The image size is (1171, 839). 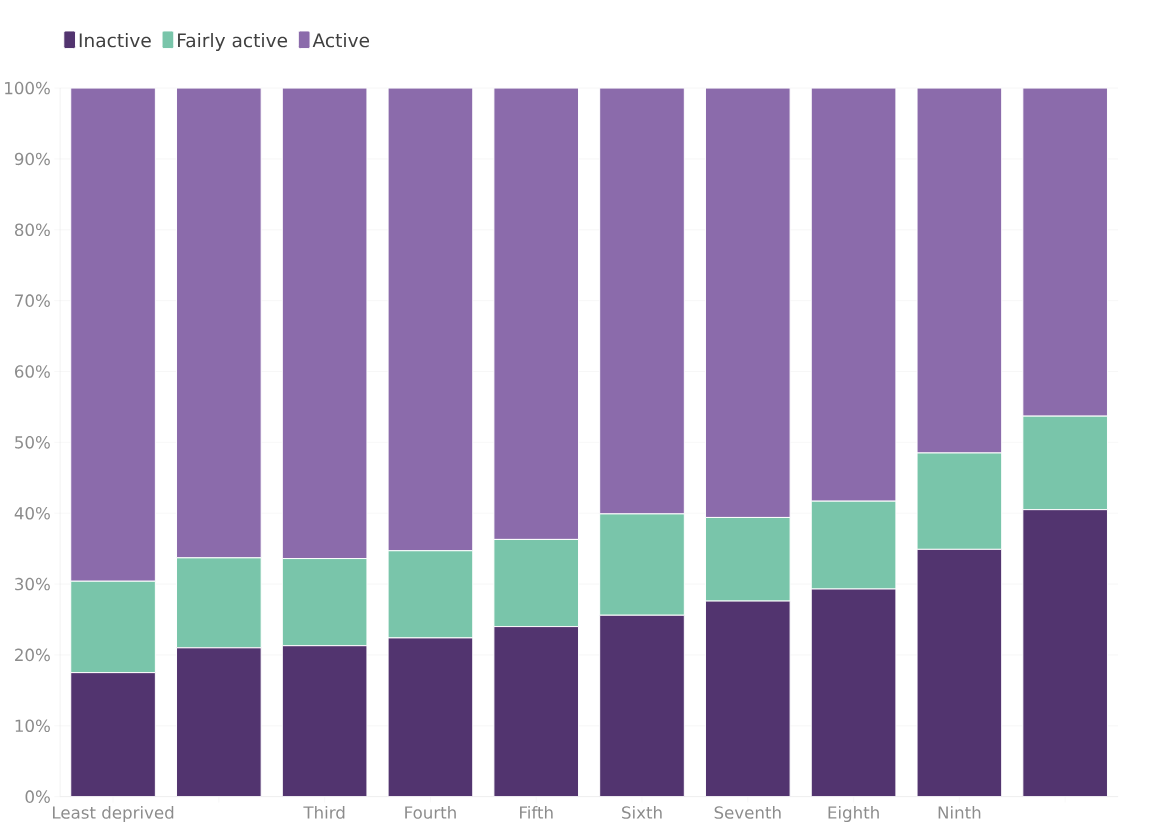 What do you see at coordinates (32, 159) in the screenshot?
I see `y-tick-label: 90%` at bounding box center [32, 159].